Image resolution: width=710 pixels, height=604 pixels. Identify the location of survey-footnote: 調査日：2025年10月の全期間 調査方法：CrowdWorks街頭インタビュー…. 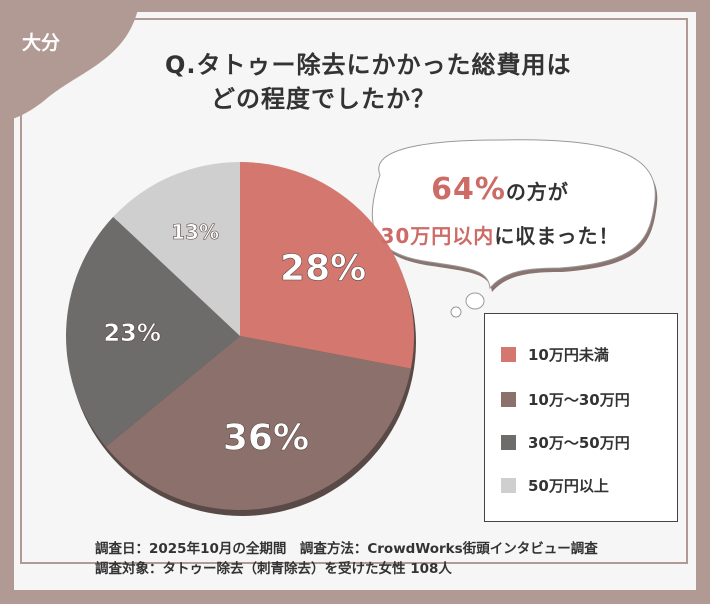
(346, 559).